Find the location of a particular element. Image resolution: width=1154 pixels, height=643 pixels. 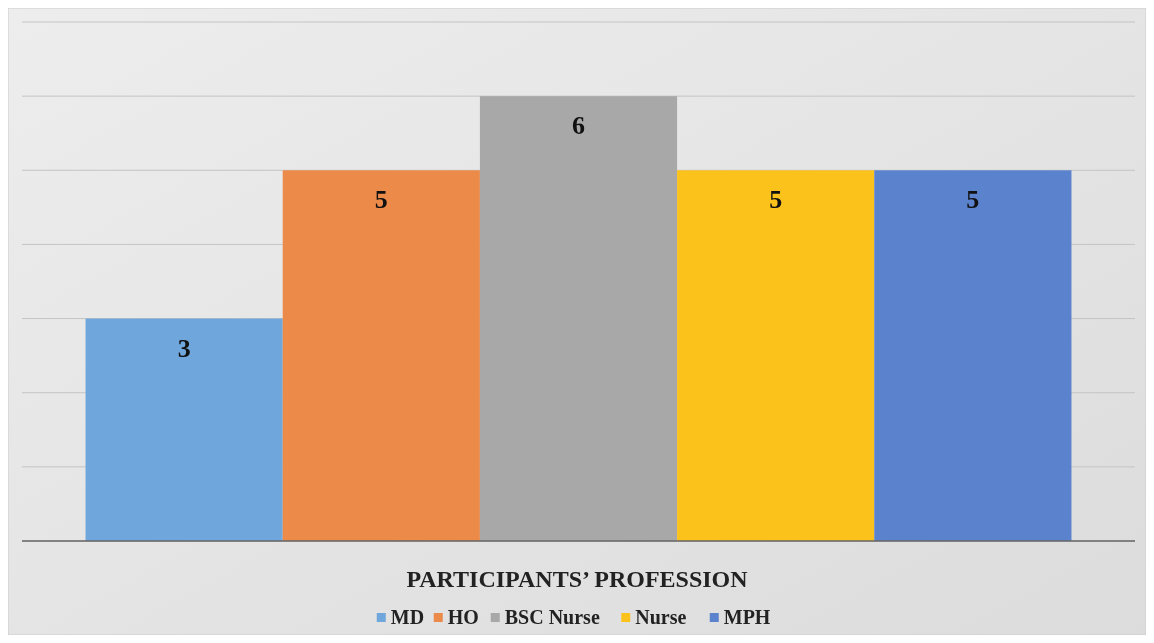

legend-label: MPH is located at coordinates (747, 617).